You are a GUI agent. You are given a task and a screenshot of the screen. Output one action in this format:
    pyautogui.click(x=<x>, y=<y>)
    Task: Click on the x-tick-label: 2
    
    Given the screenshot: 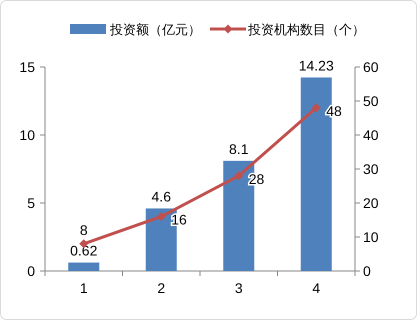 What is the action you would take?
    pyautogui.click(x=161, y=288)
    